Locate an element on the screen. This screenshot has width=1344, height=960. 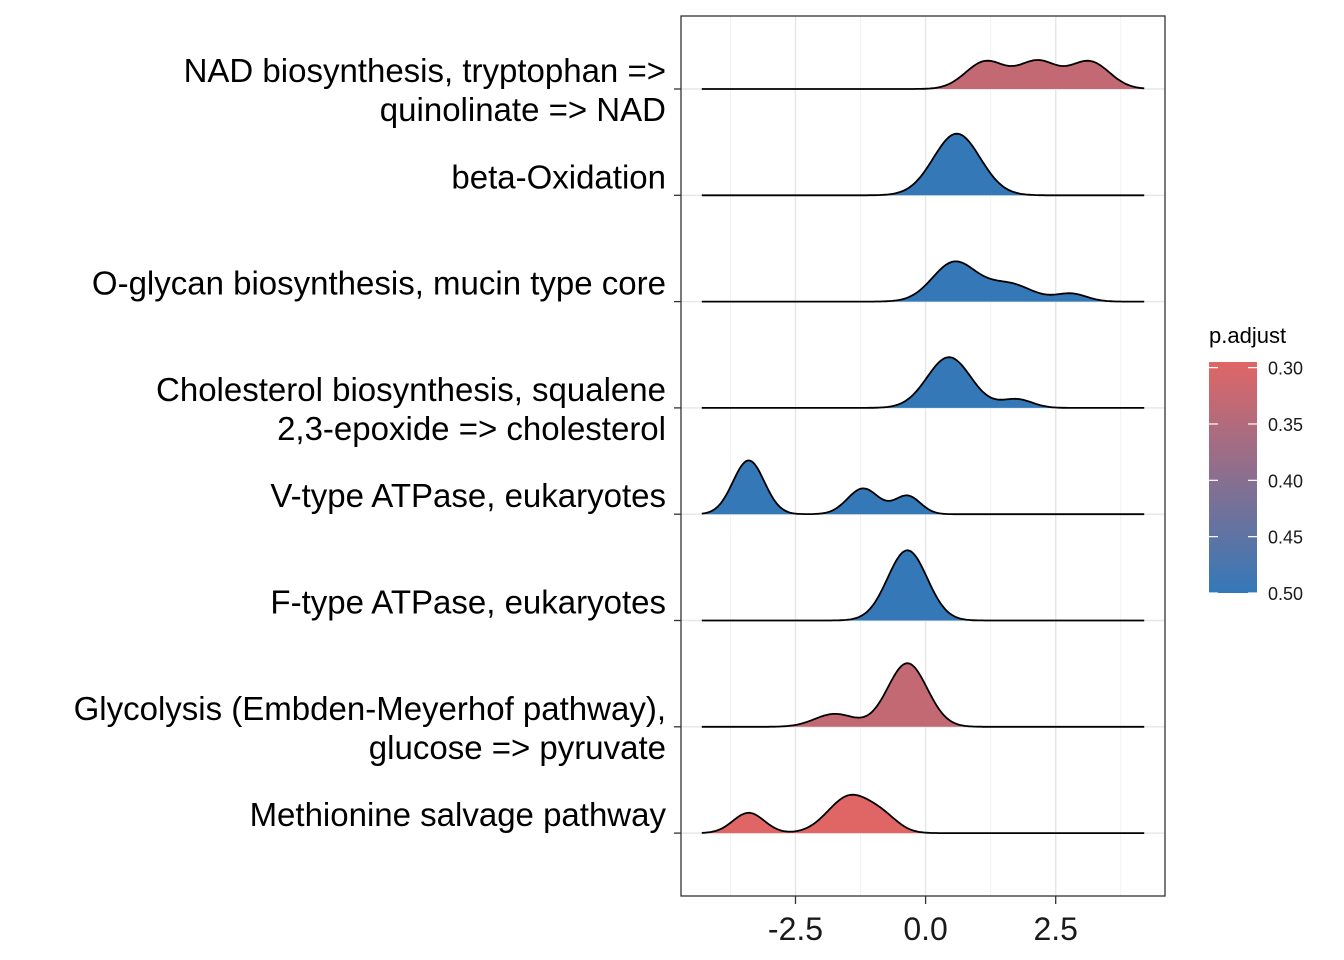
y-tick-label: V-type ATPase, eukaryotes is located at coordinates (468, 495).